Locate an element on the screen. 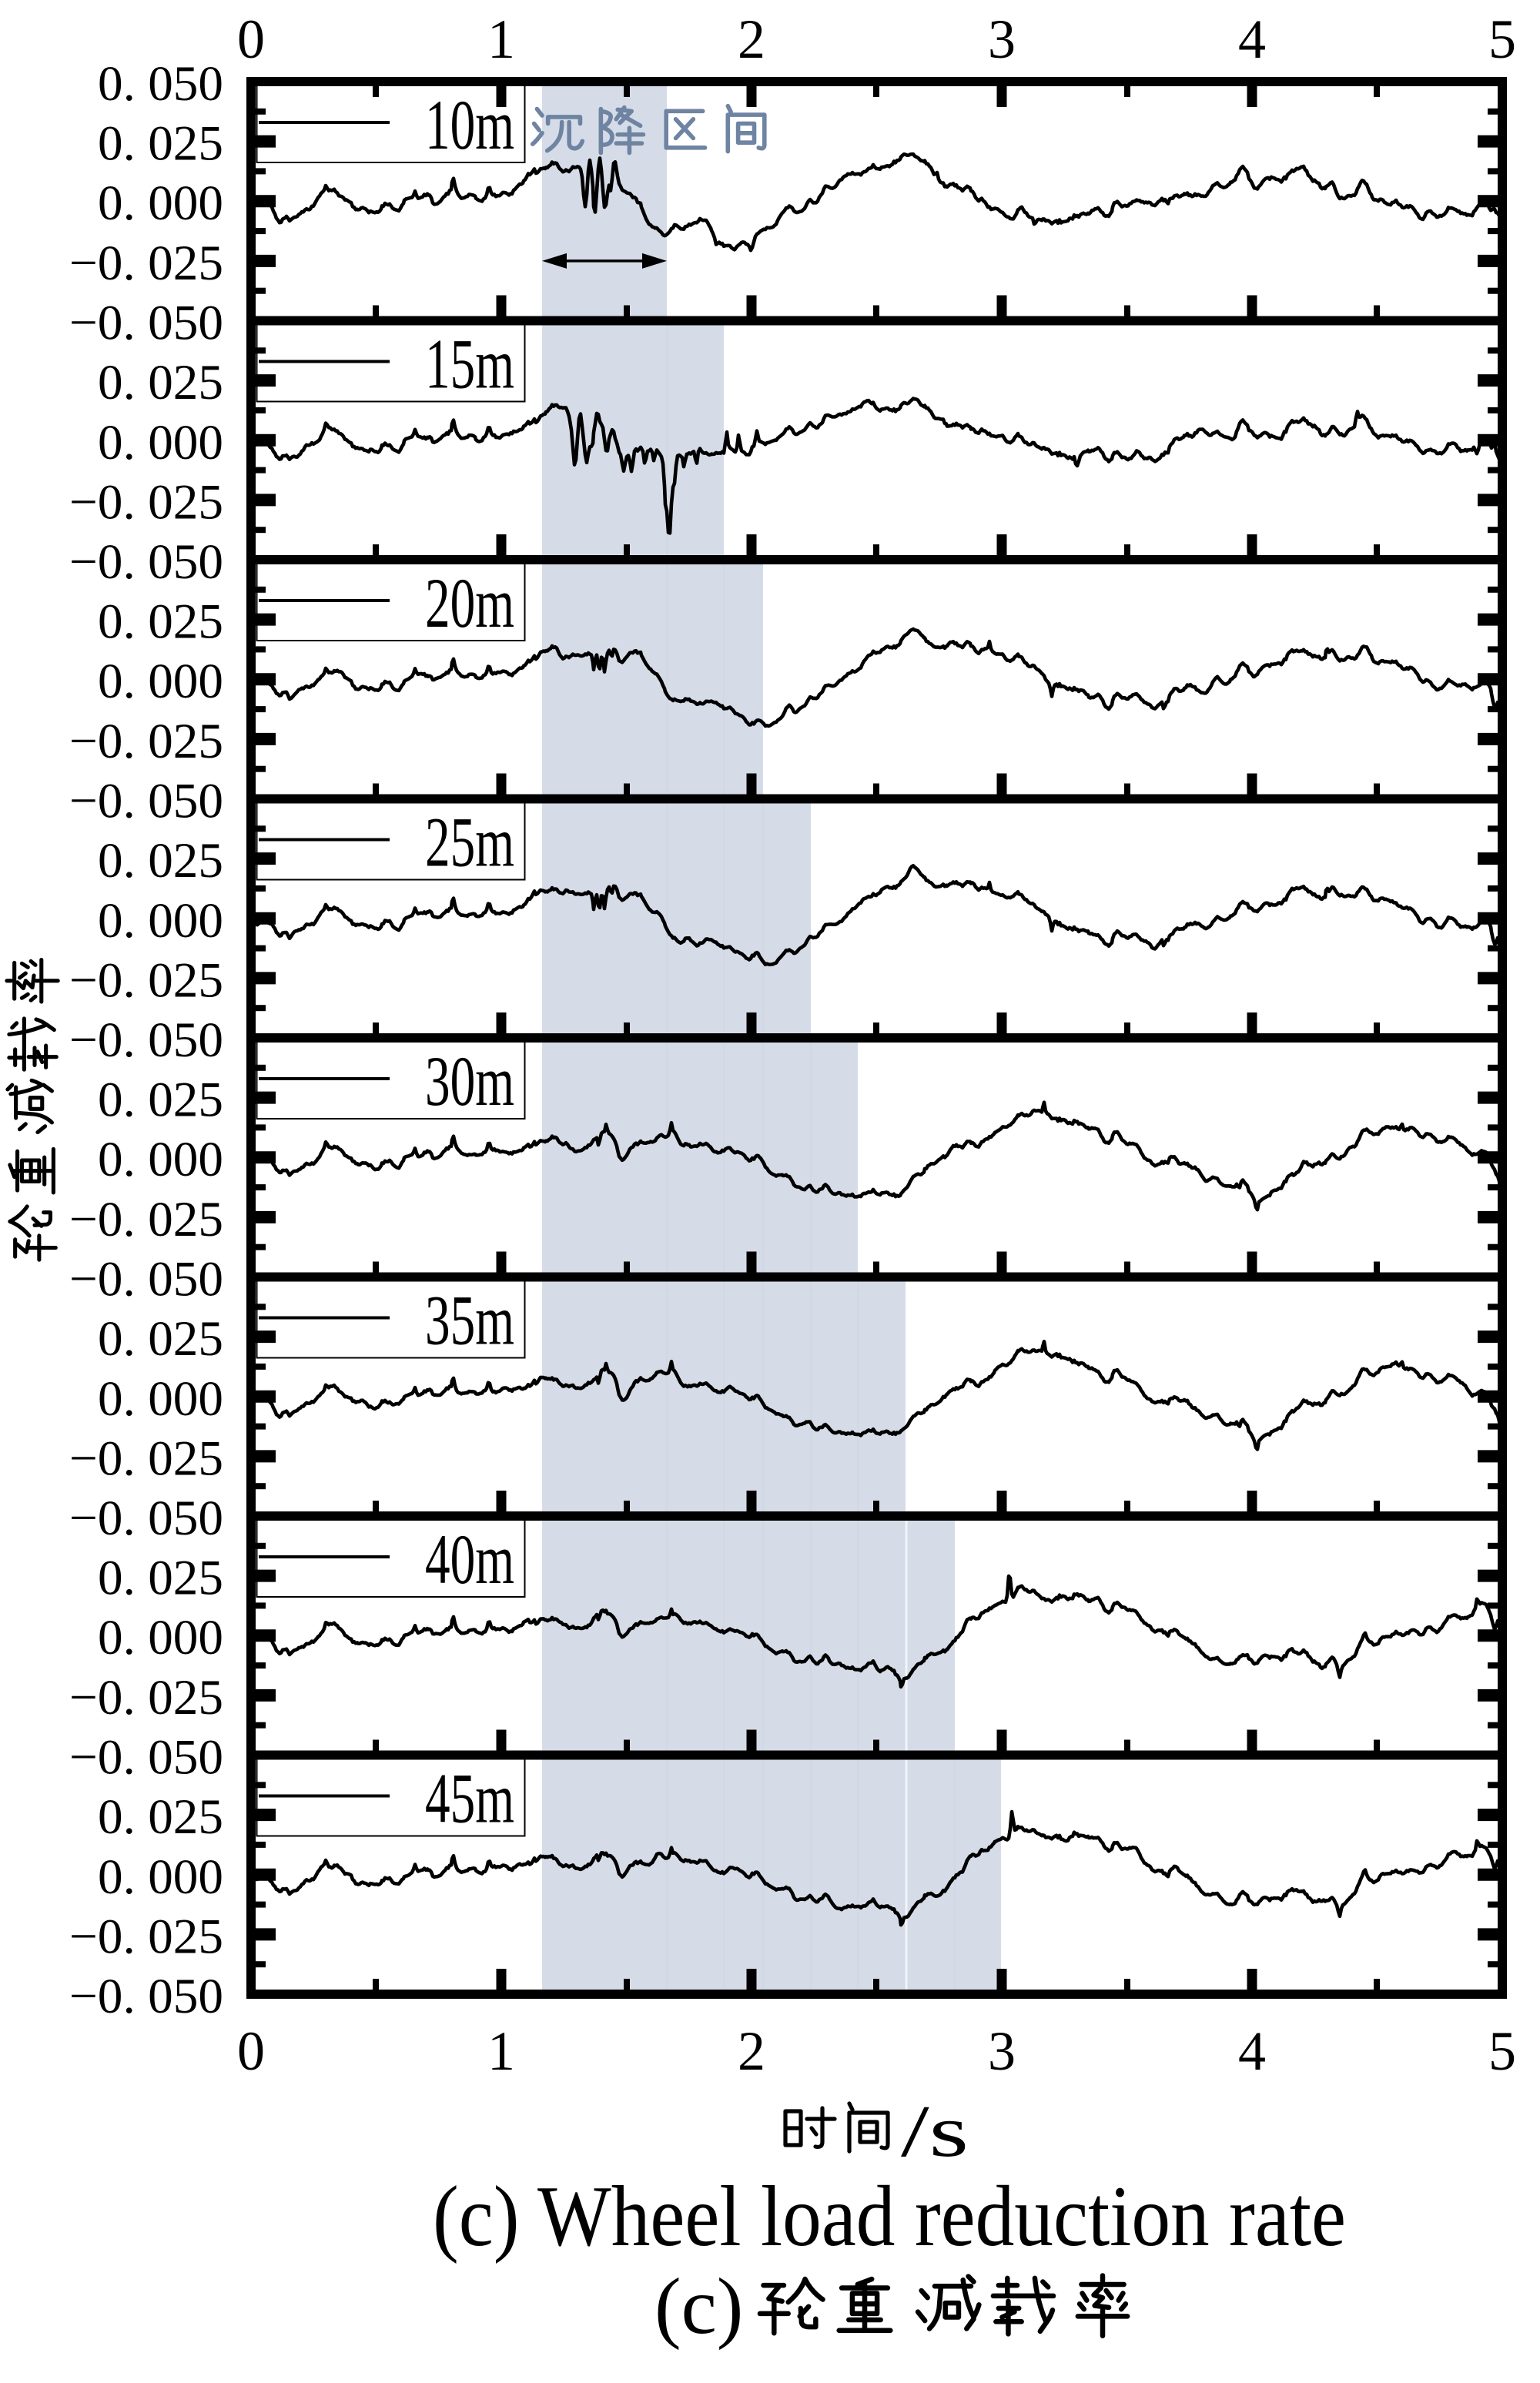 This screenshot has height=2383, width=1540. svg-text: 20m is located at coordinates (469, 603).